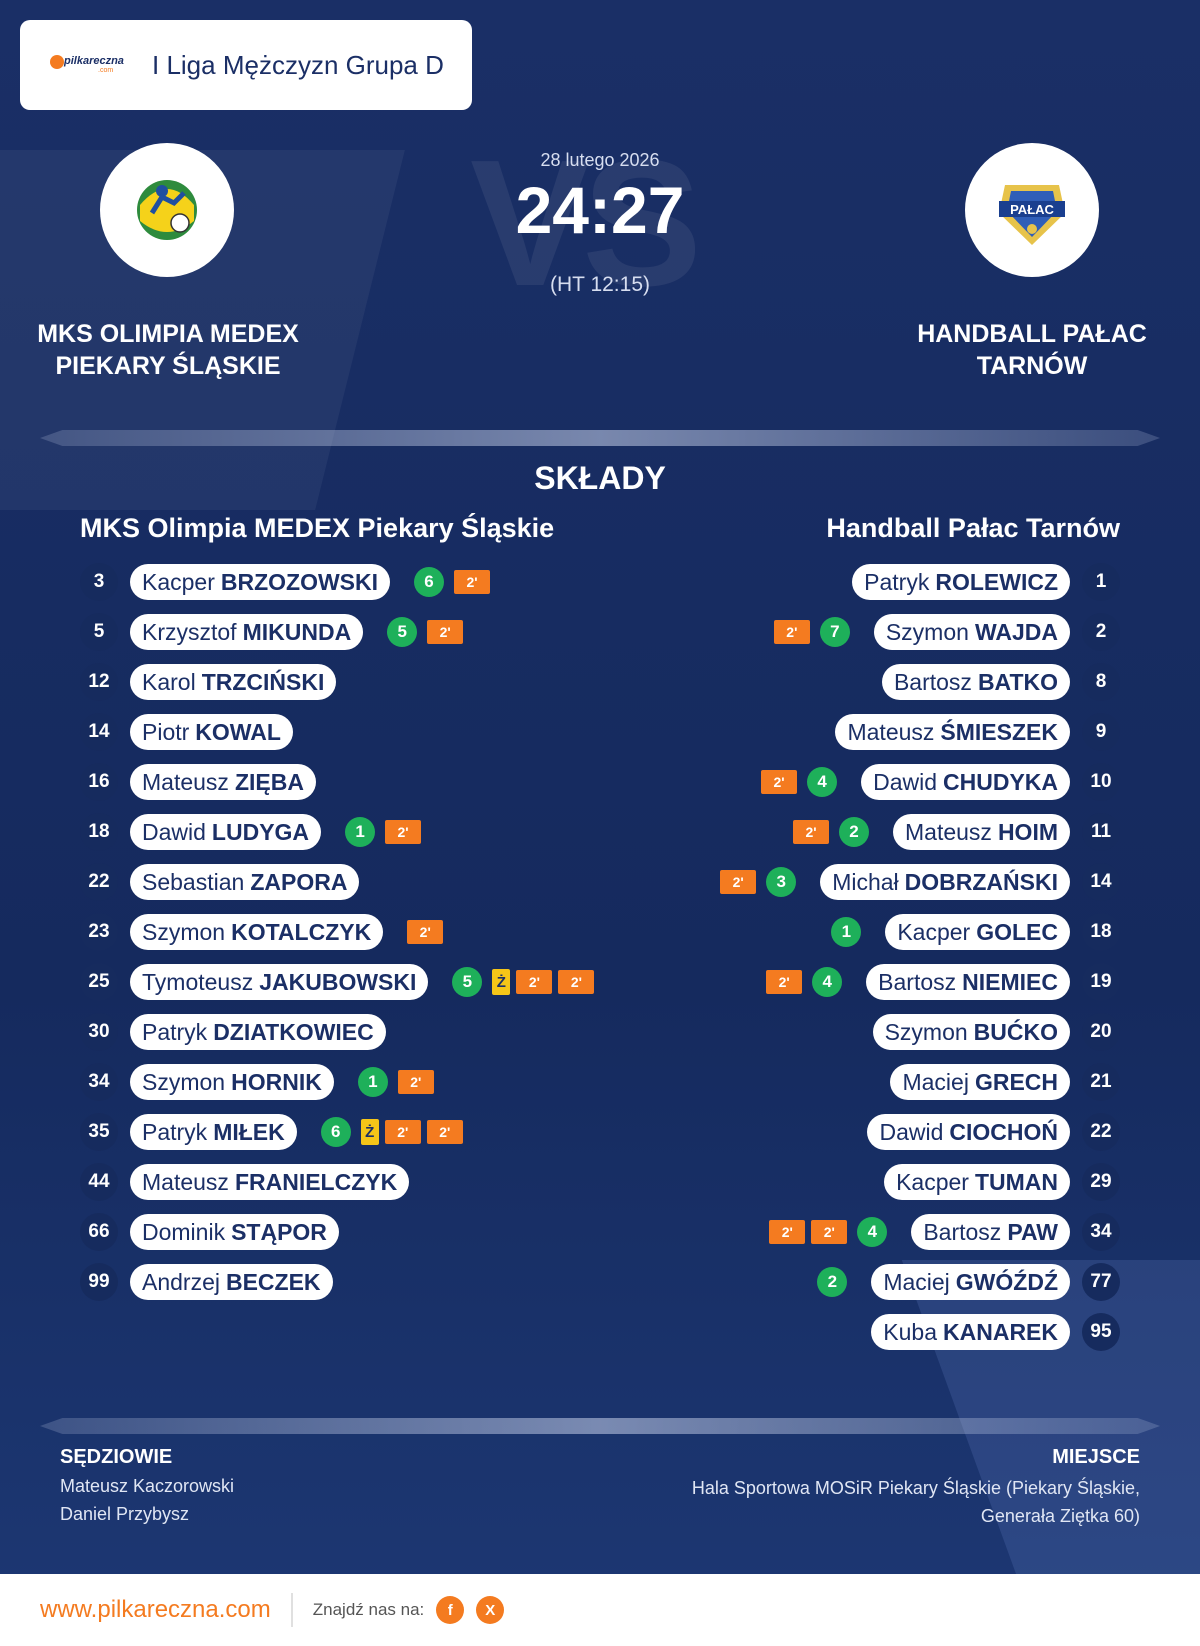 The image size is (1200, 1646). I want to click on player-name: Kacper TUMAN, so click(977, 1182).